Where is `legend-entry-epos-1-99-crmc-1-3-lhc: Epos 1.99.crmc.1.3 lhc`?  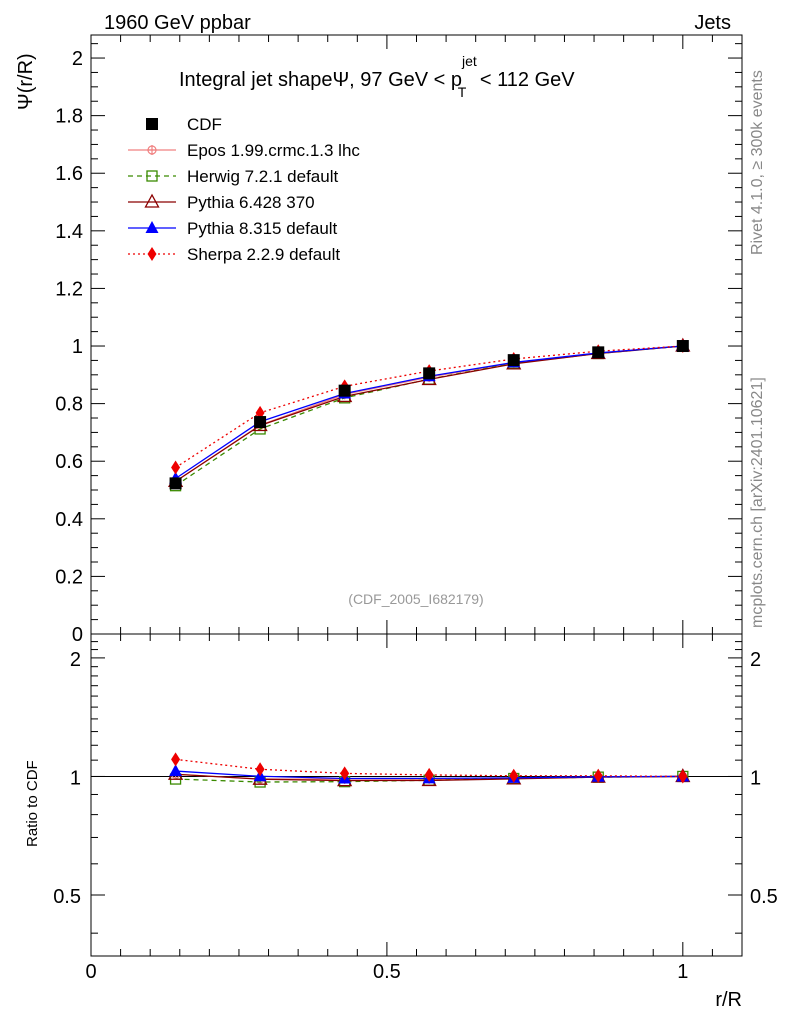 legend-entry-epos-1-99-crmc-1-3-lhc: Epos 1.99.crmc.1.3 lhc is located at coordinates (244, 150).